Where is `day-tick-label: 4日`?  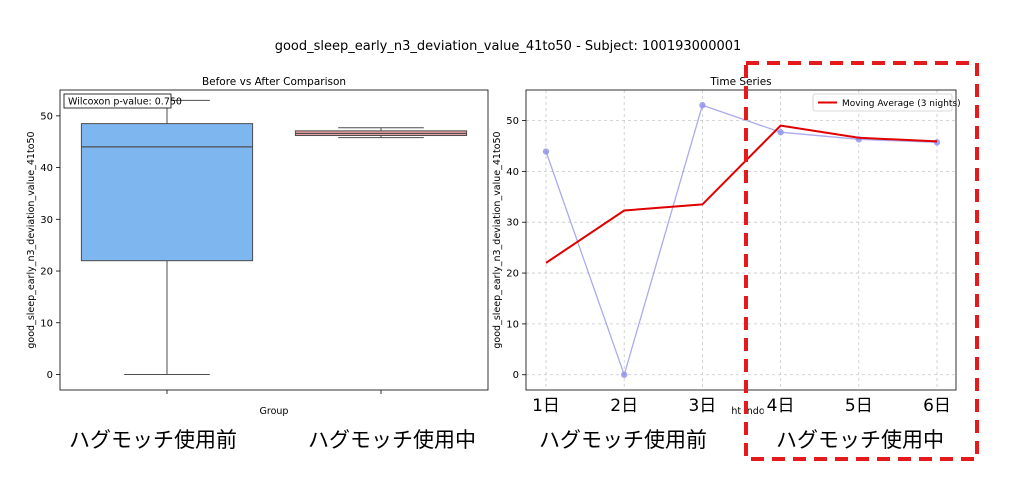
day-tick-label: 4日 is located at coordinates (781, 406).